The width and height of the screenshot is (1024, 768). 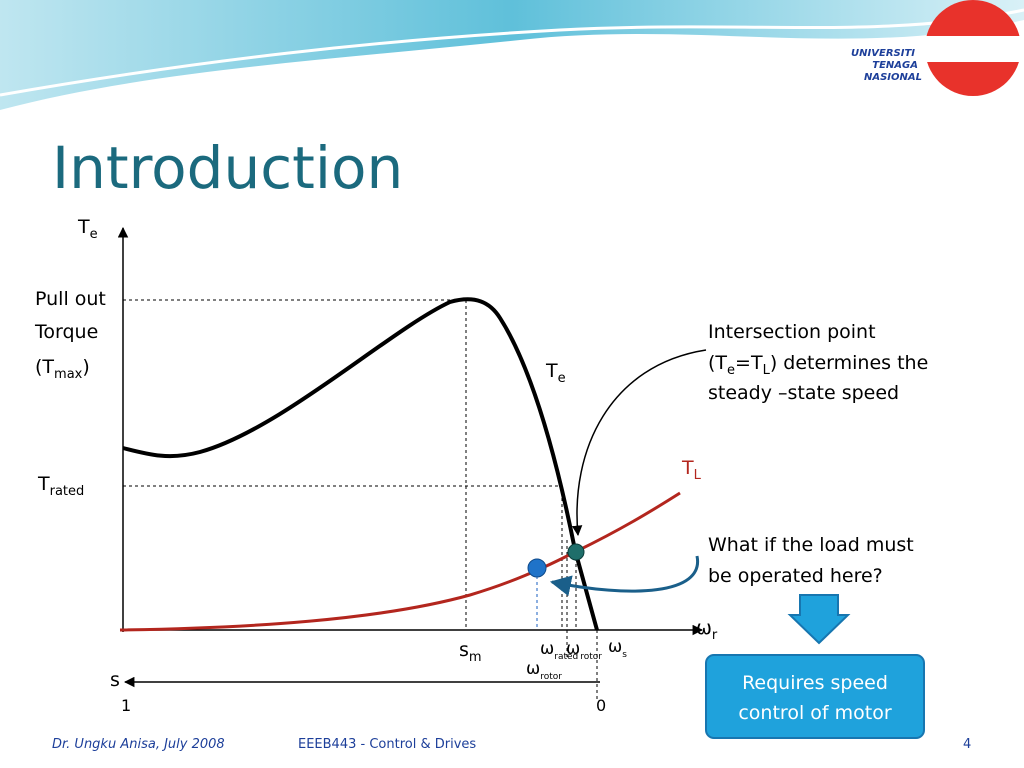 I want to click on w-rated-label: ωrated, so click(x=559, y=650).